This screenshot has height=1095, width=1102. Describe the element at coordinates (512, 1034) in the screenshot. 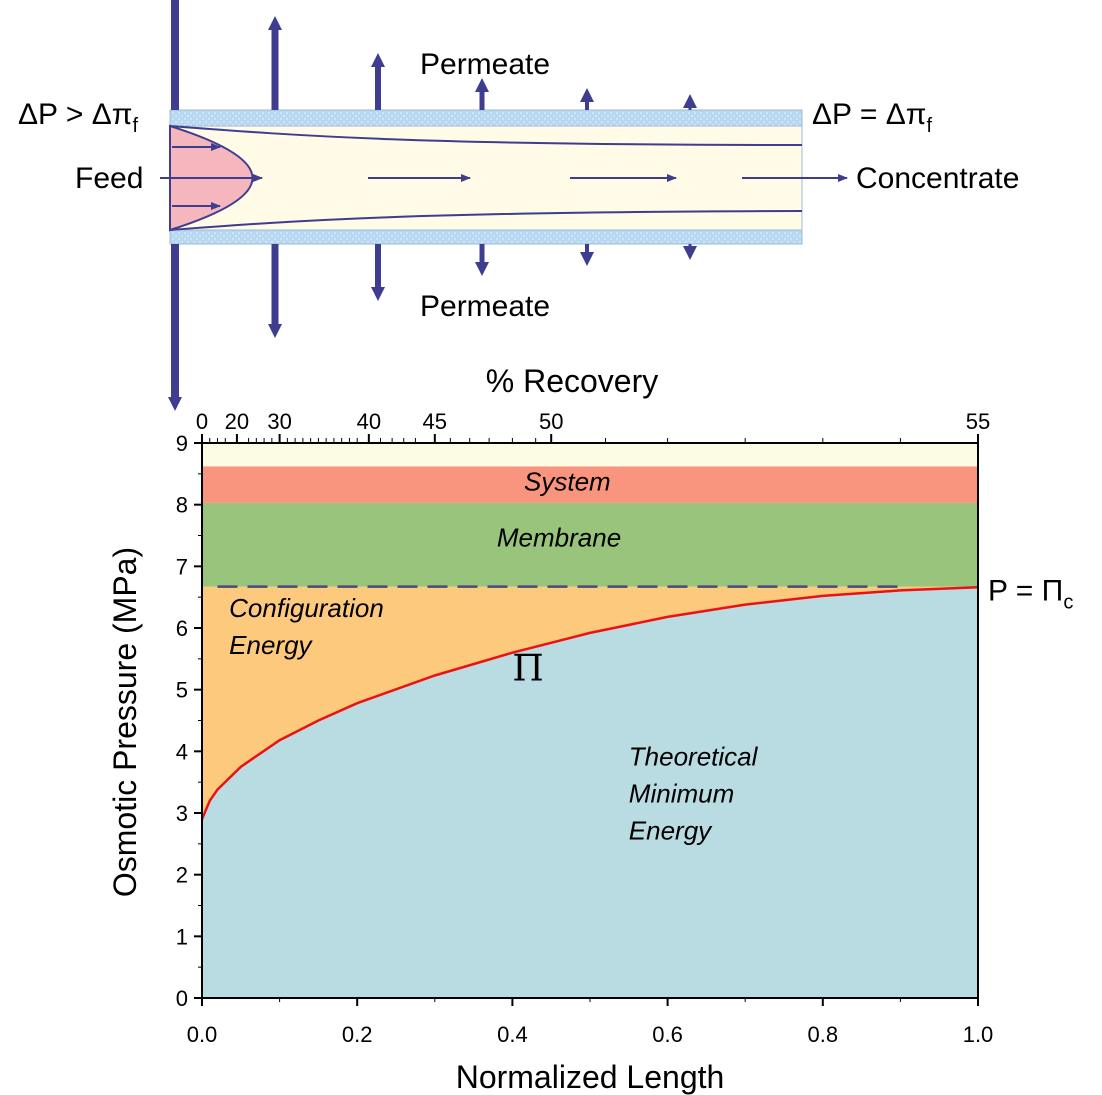

I see `x-tick-label: 0.4` at that location.